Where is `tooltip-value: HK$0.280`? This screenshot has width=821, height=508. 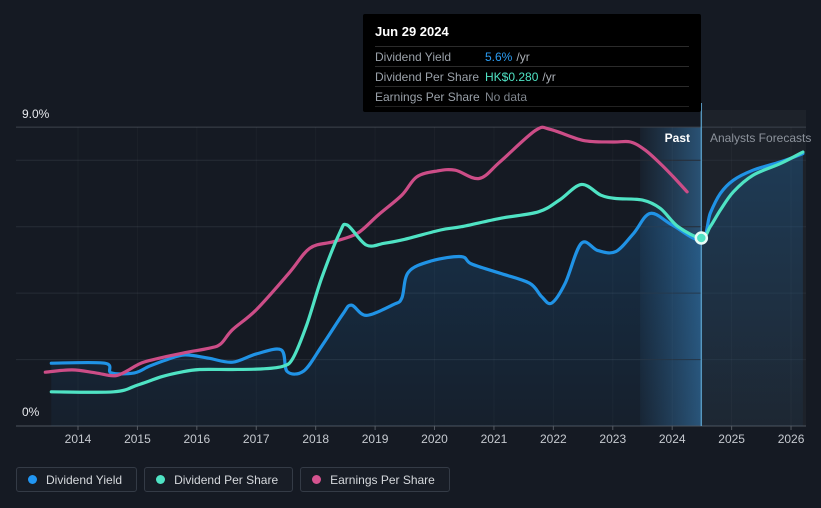 tooltip-value: HK$0.280 is located at coordinates (512, 76).